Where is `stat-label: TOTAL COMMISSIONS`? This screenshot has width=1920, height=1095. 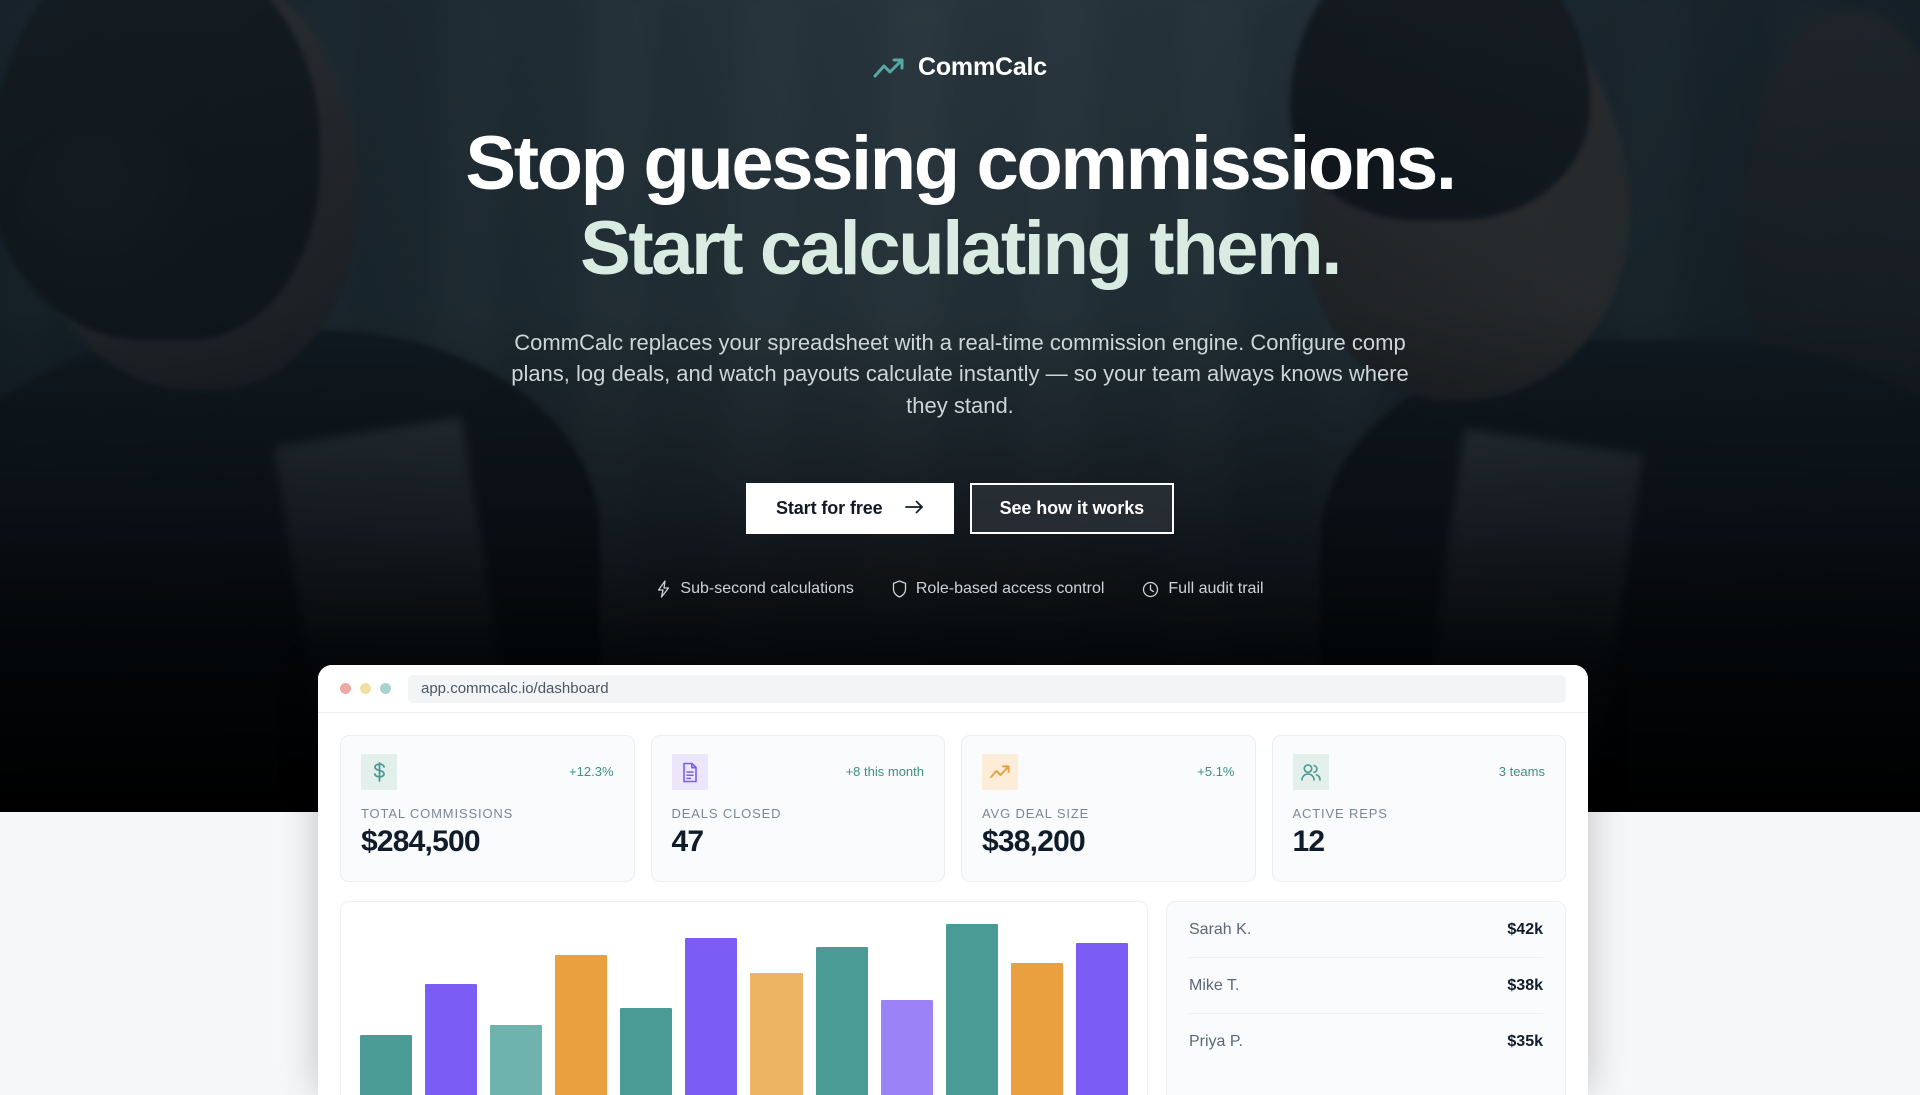
stat-label: TOTAL COMMISSIONS is located at coordinates (437, 813).